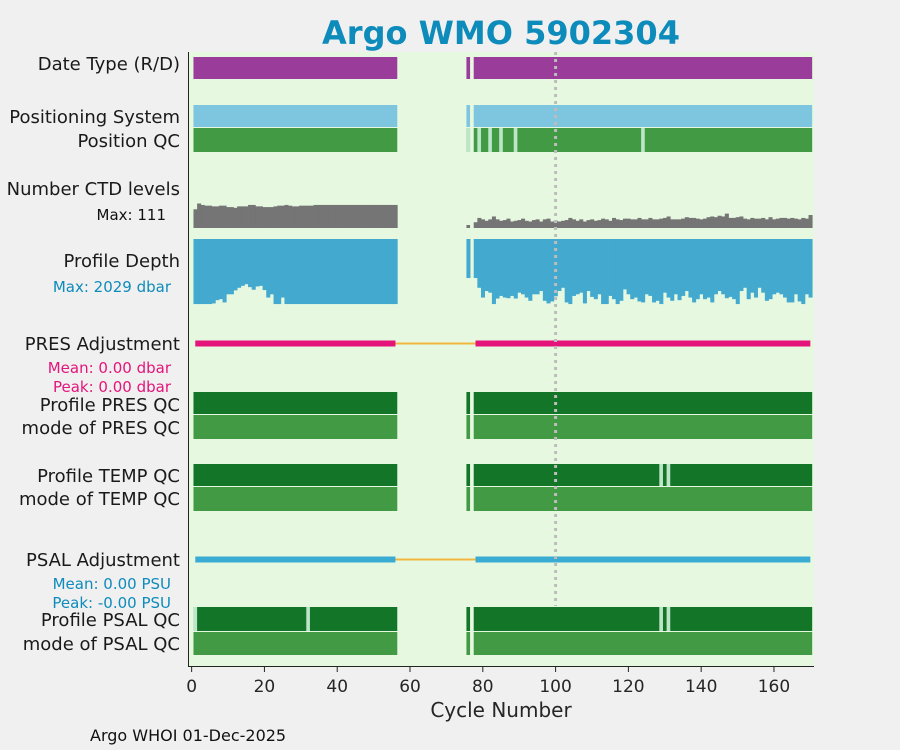 The width and height of the screenshot is (900, 750). What do you see at coordinates (559, 224) in the screenshot?
I see `ctd-level-bar-b23` at bounding box center [559, 224].